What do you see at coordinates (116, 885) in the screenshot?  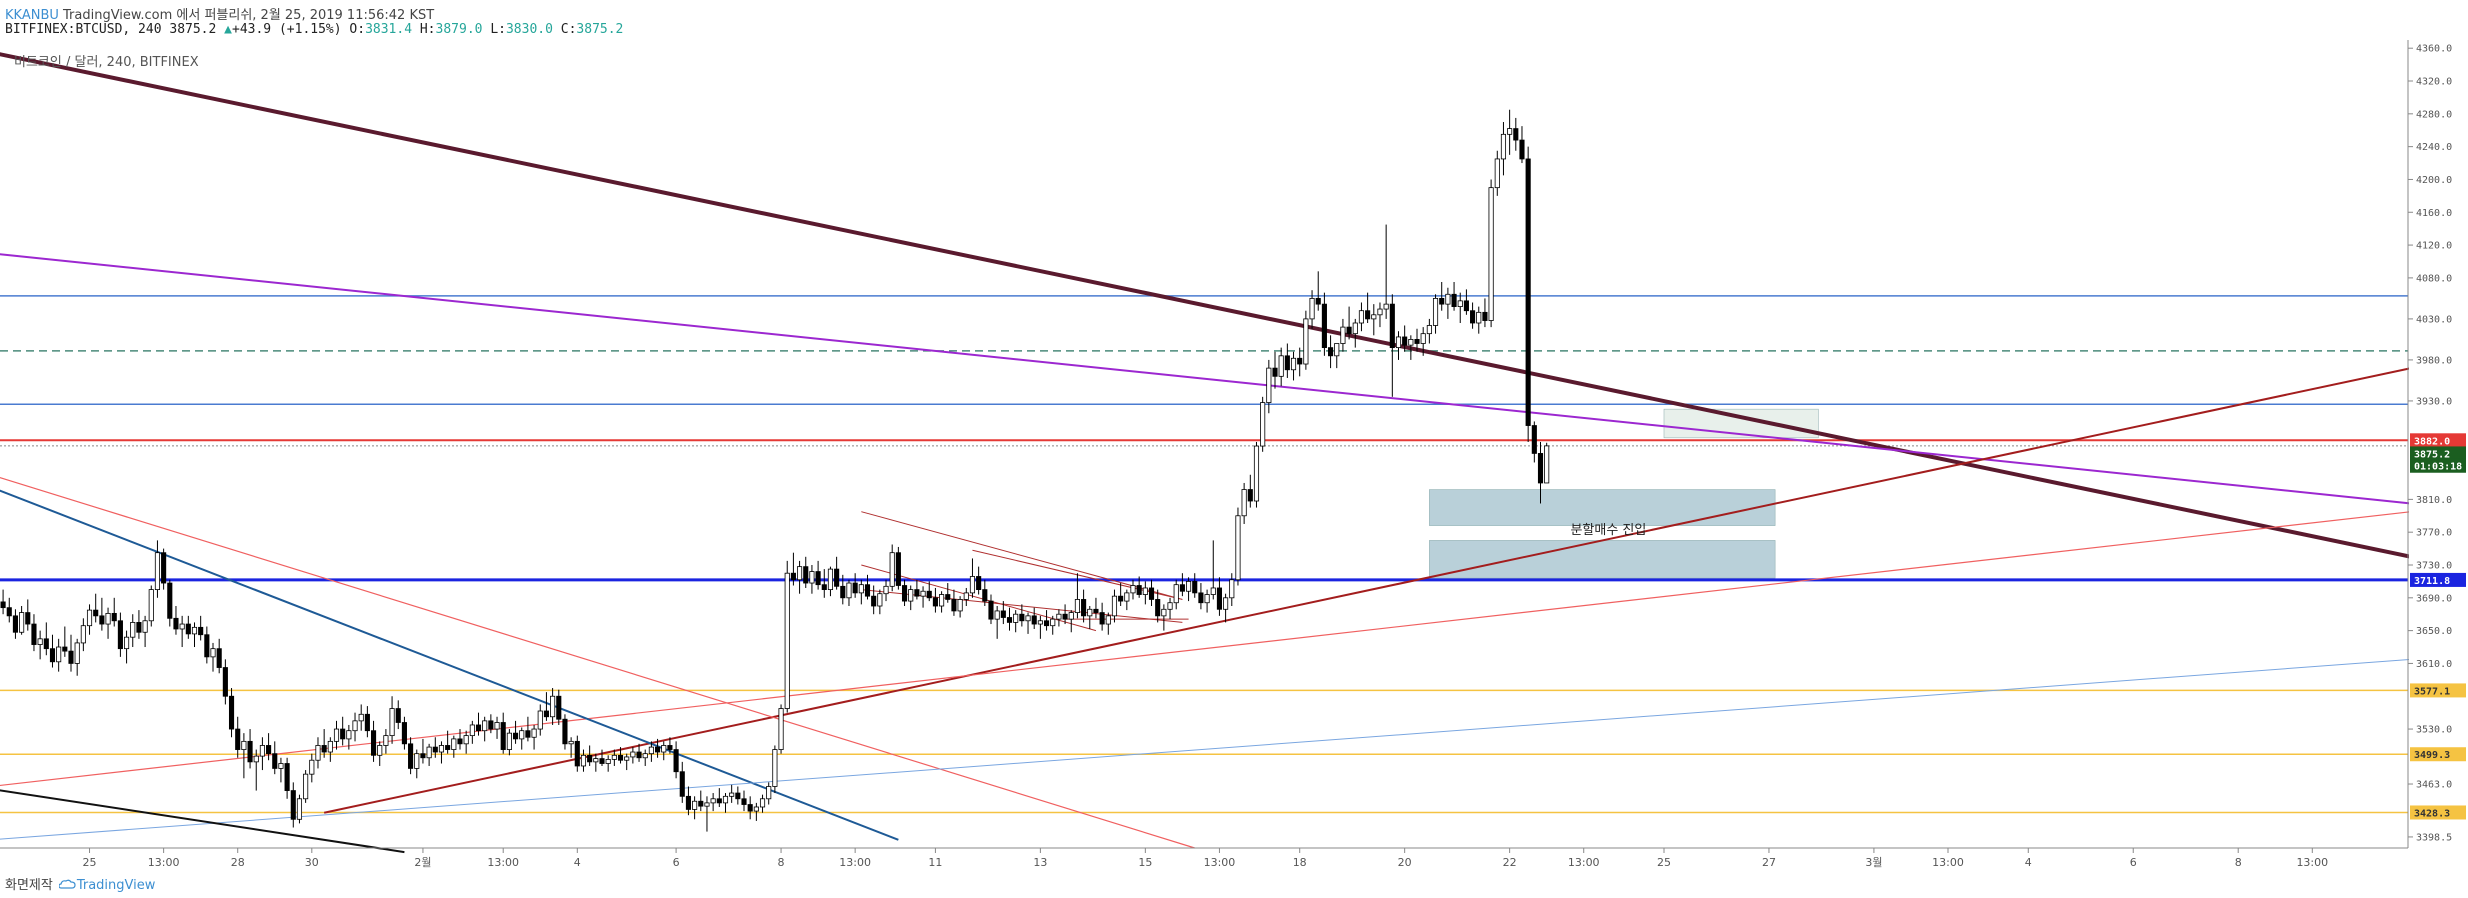 I see `tradingview-logo-text: TradingView` at bounding box center [116, 885].